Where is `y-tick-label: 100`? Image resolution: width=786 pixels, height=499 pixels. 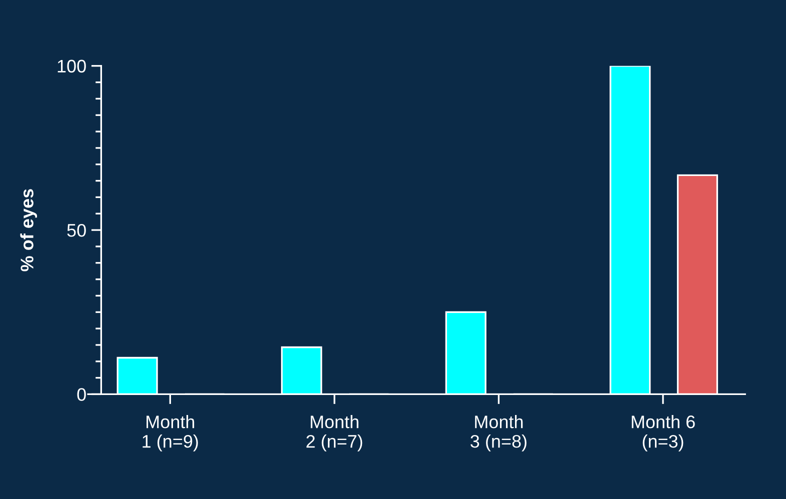 y-tick-label: 100 is located at coordinates (72, 66).